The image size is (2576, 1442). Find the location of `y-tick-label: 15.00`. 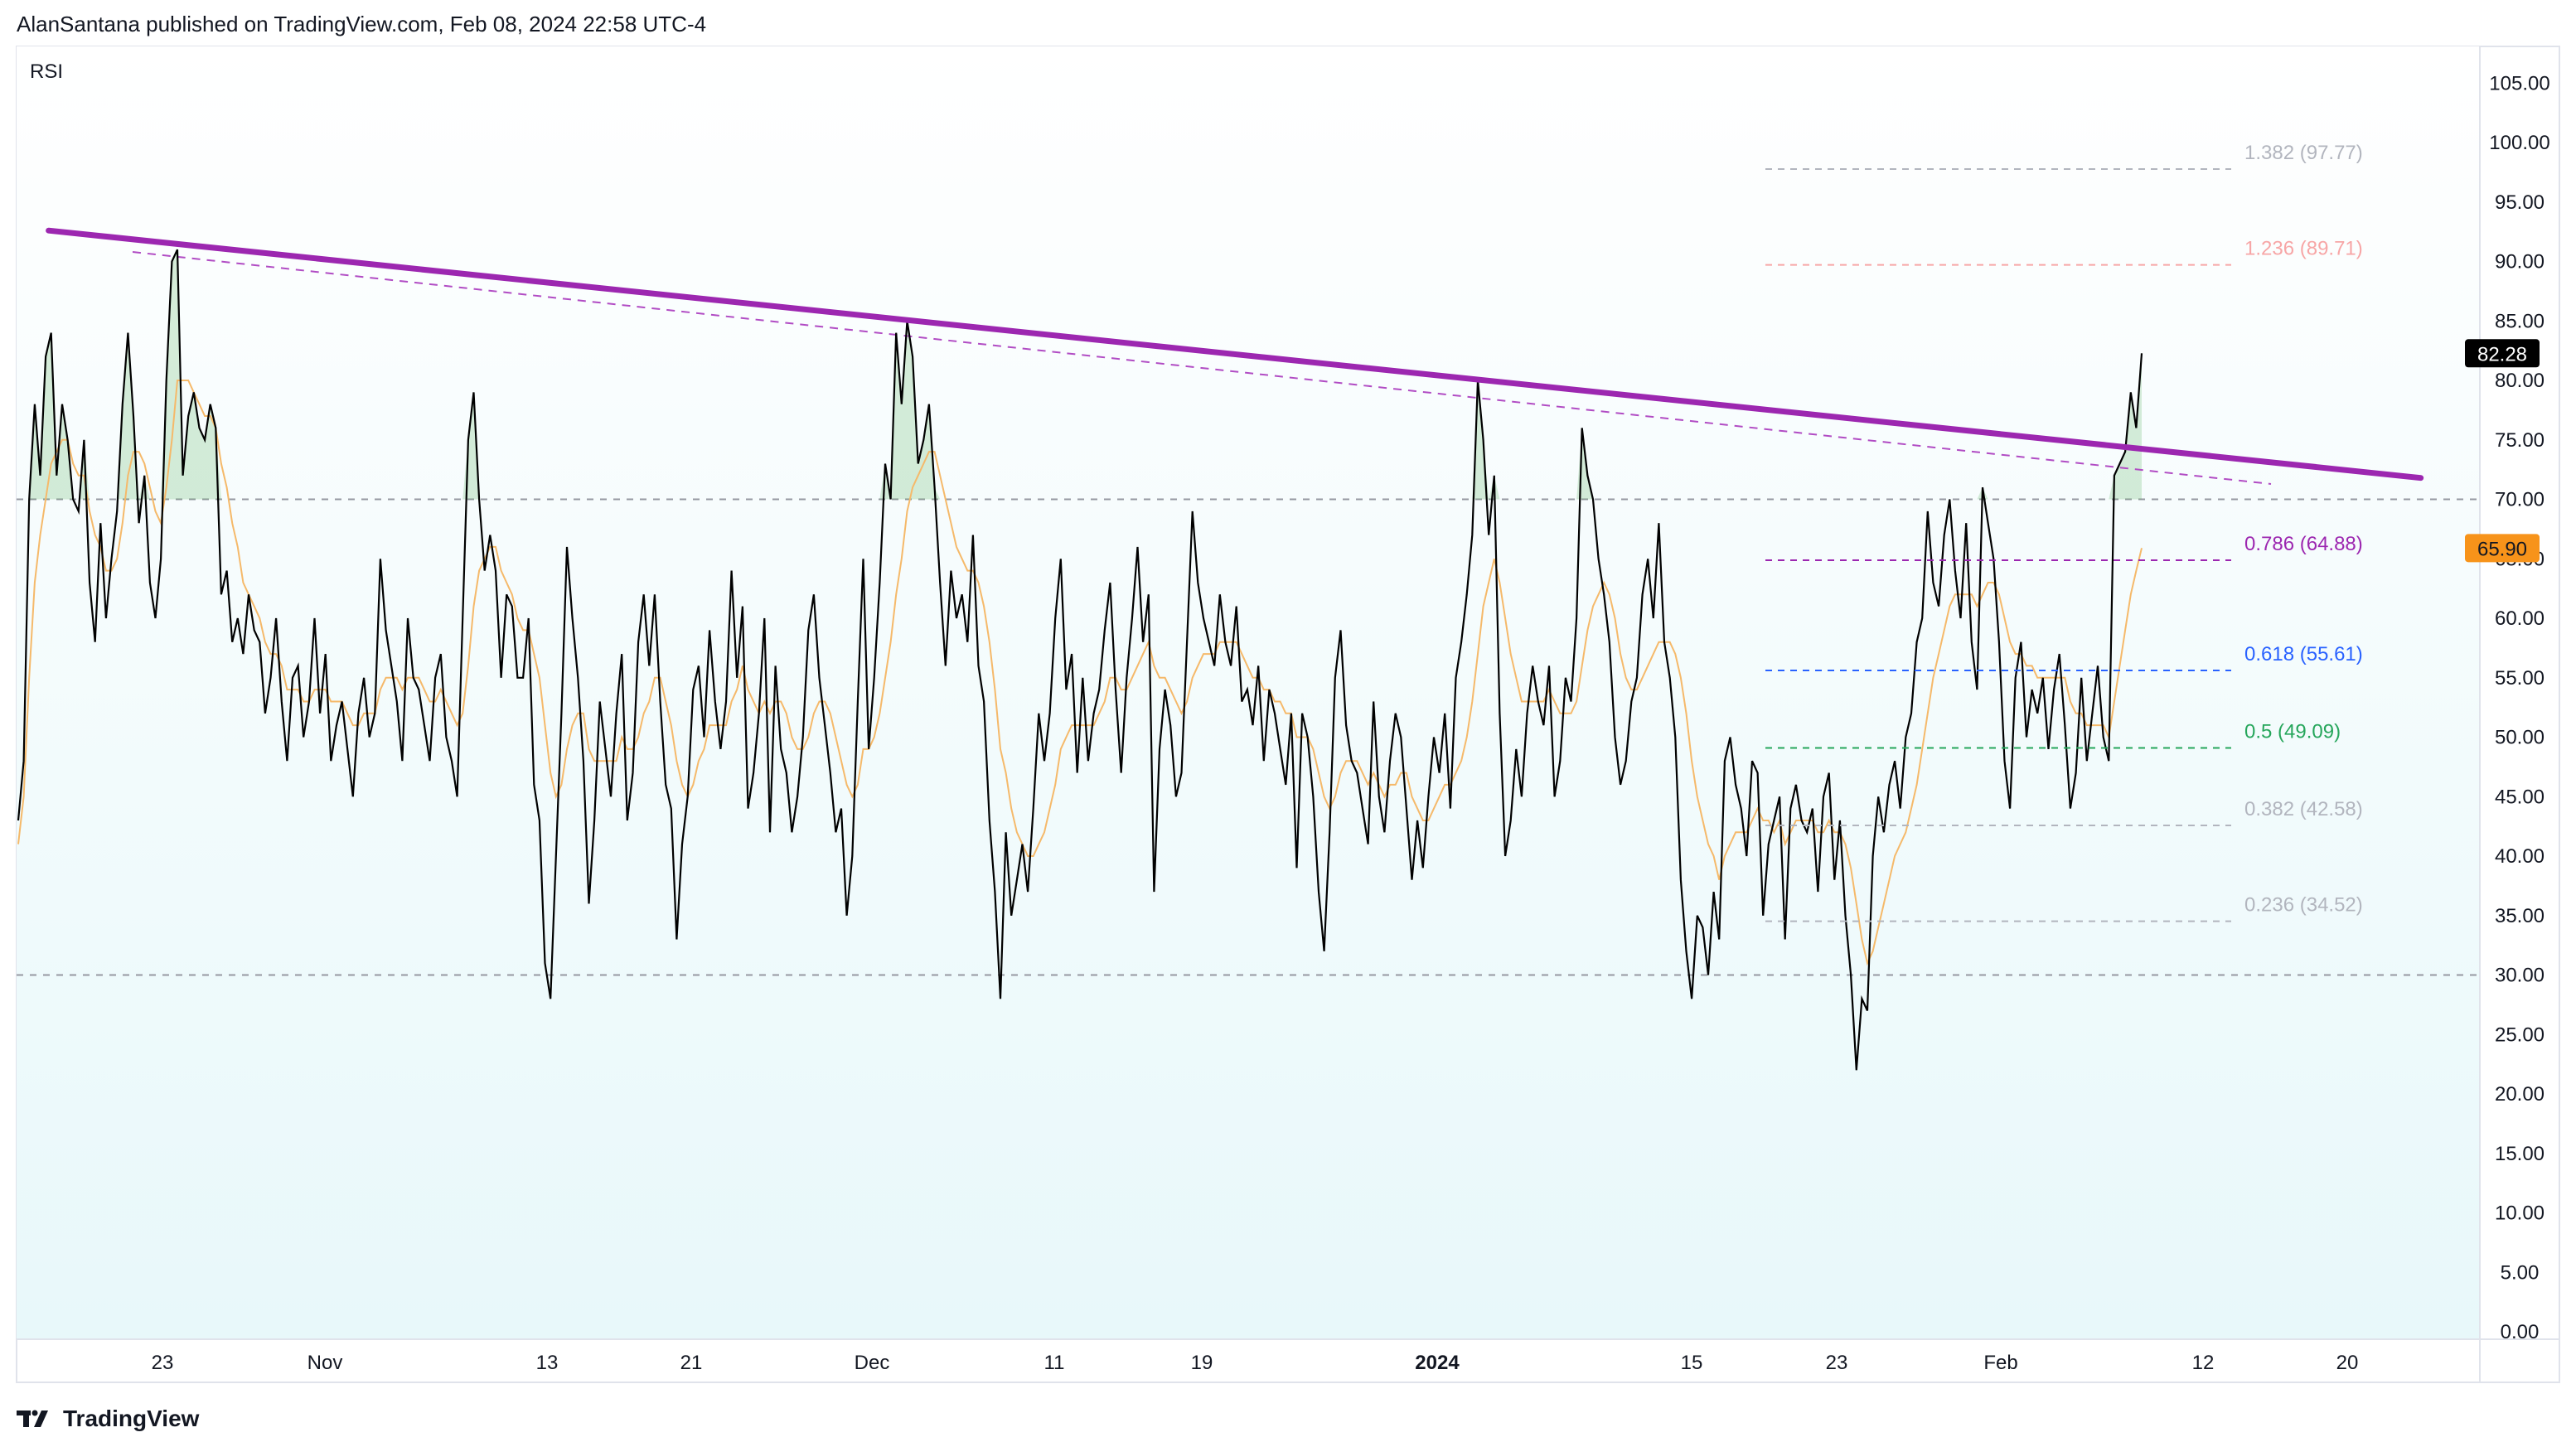

y-tick-label: 15.00 is located at coordinates (2520, 1154).